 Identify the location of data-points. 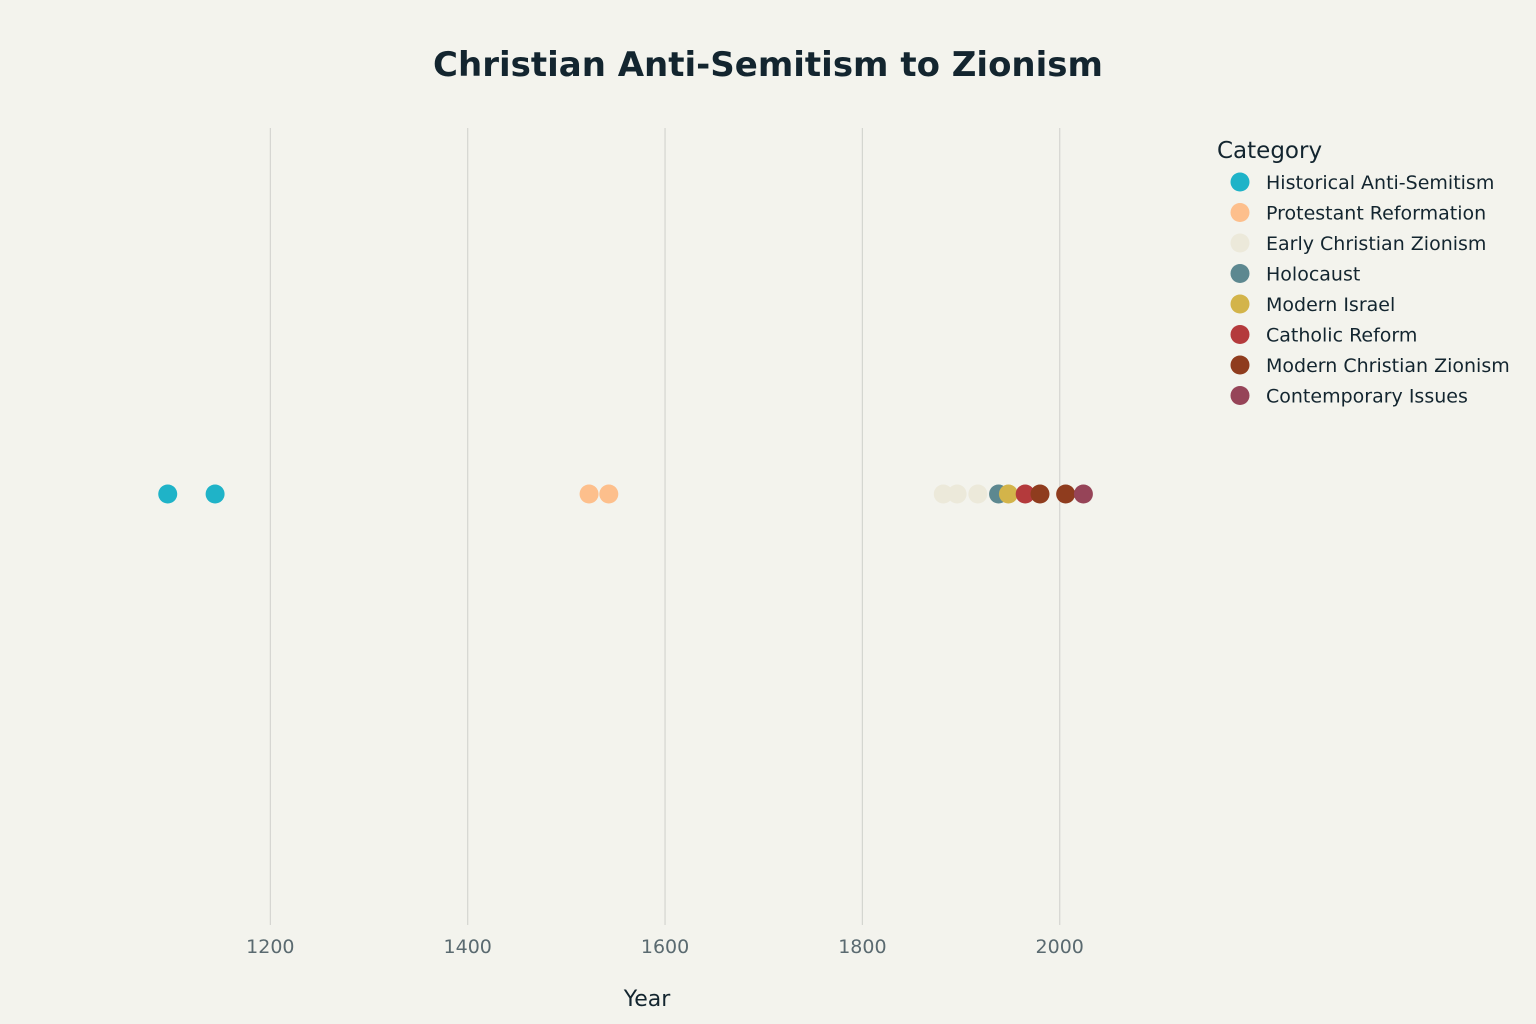
(625, 494).